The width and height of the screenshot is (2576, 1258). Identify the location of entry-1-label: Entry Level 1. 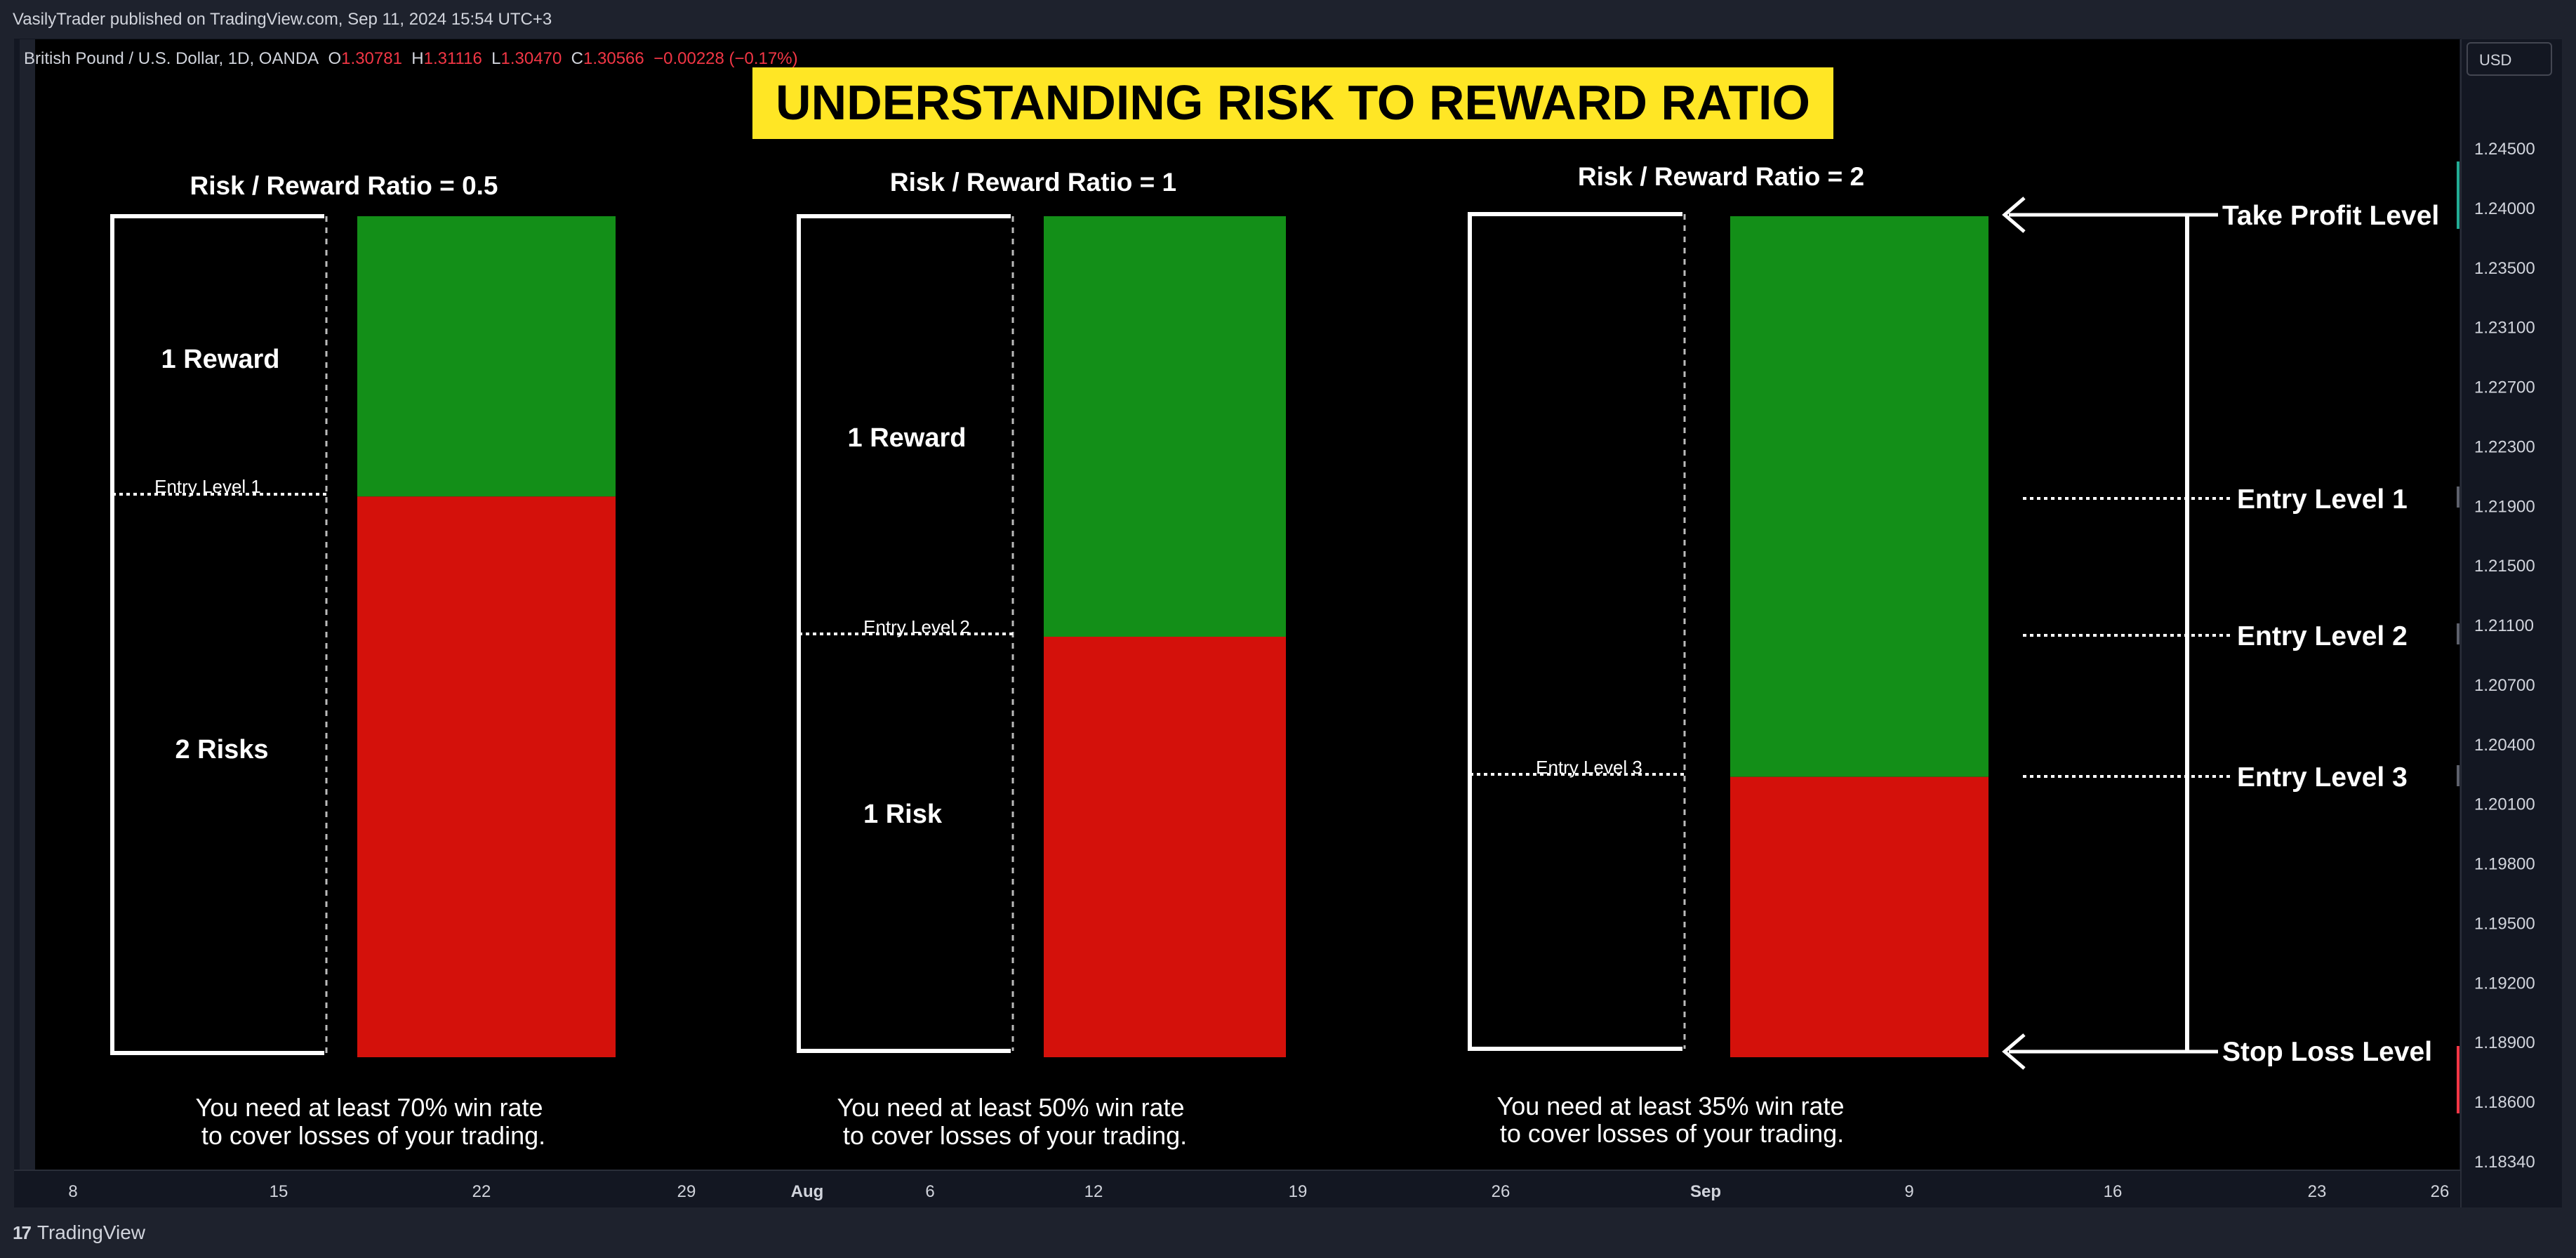
(2323, 499).